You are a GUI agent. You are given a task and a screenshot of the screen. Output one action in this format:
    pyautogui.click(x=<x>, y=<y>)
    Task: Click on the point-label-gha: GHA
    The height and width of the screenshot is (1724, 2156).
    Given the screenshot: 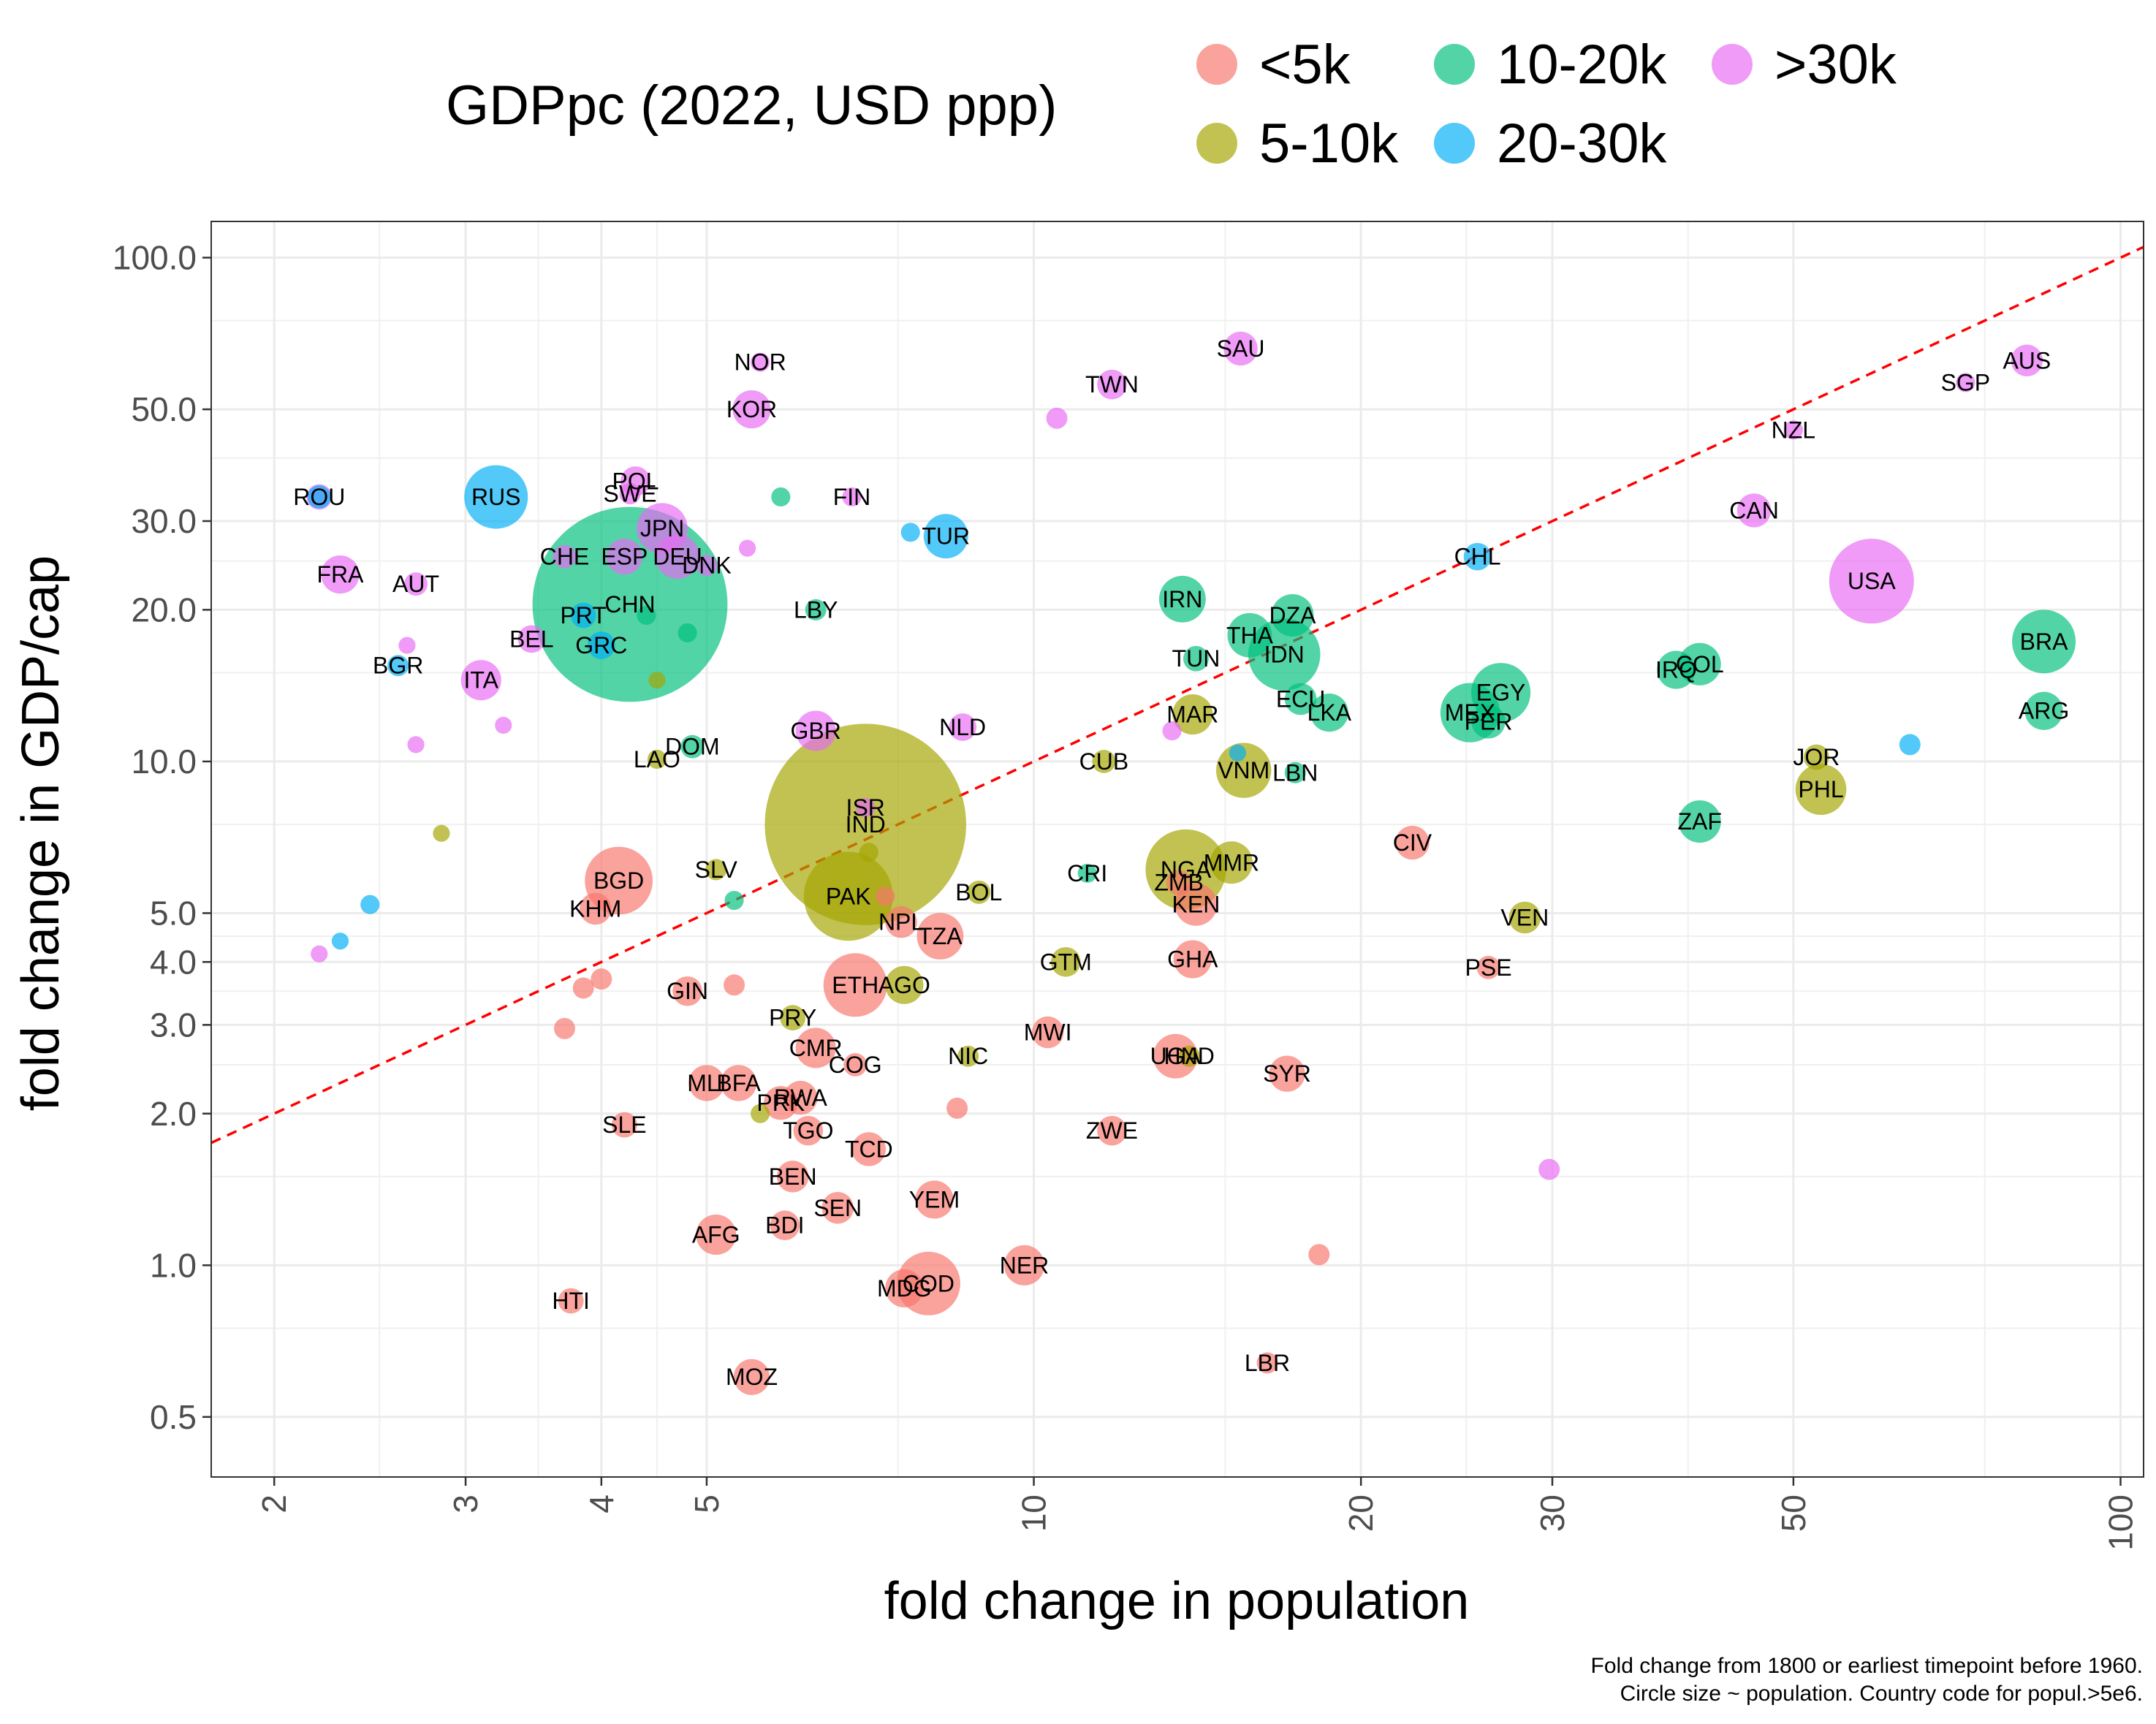 What is the action you would take?
    pyautogui.click(x=1192, y=959)
    